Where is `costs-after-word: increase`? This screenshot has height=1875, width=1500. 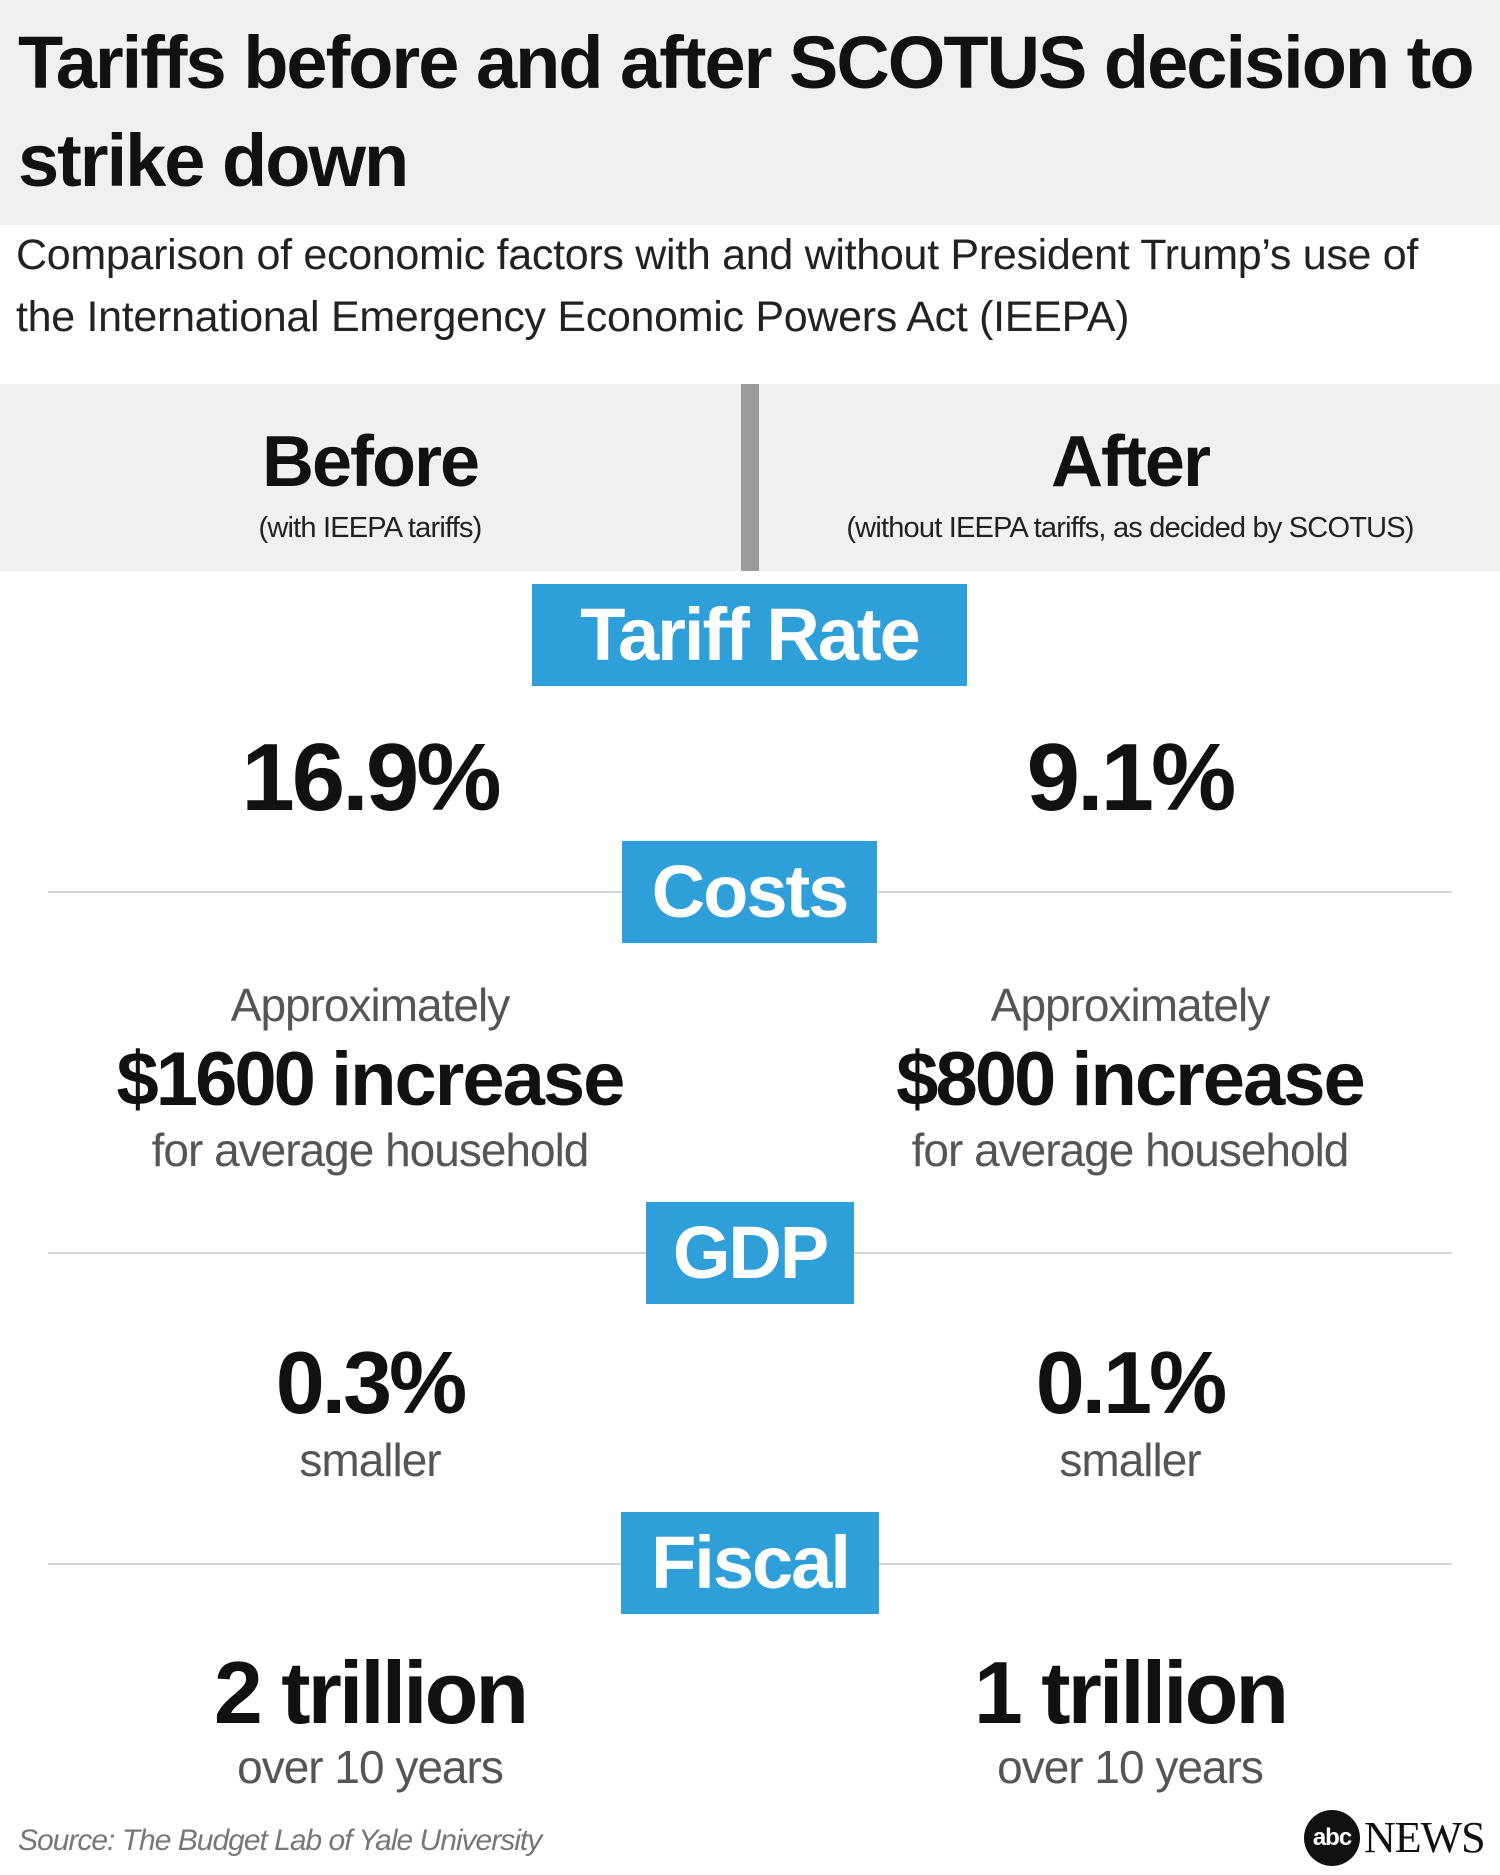
costs-after-word: increase is located at coordinates (1218, 1079).